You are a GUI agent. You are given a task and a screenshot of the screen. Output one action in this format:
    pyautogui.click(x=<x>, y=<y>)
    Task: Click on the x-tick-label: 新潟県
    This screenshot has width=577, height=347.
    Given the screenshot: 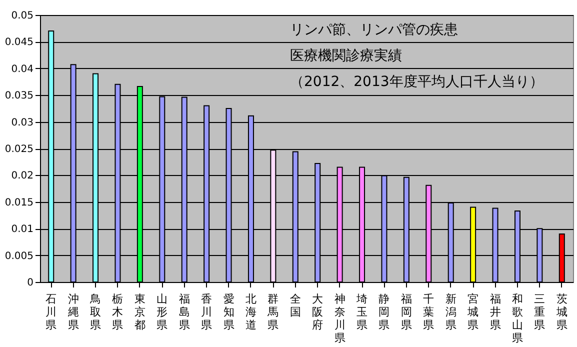 What is the action you would take?
    pyautogui.click(x=450, y=312)
    